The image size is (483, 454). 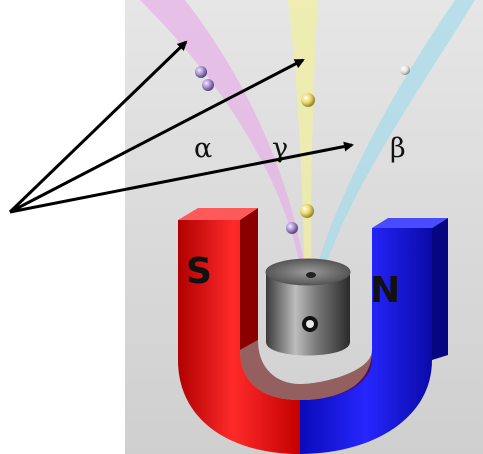 What do you see at coordinates (181, 177) in the screenshot?
I see `arrow-to-beta-beam` at bounding box center [181, 177].